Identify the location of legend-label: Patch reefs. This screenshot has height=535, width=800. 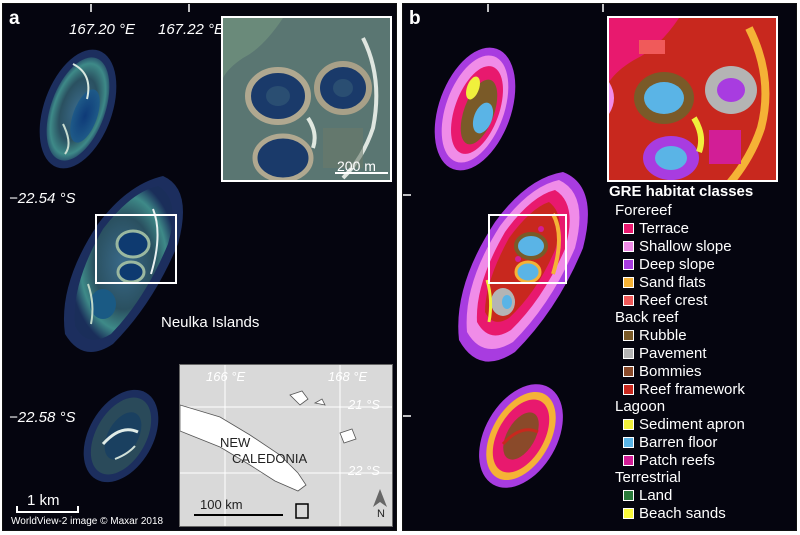
(677, 460).